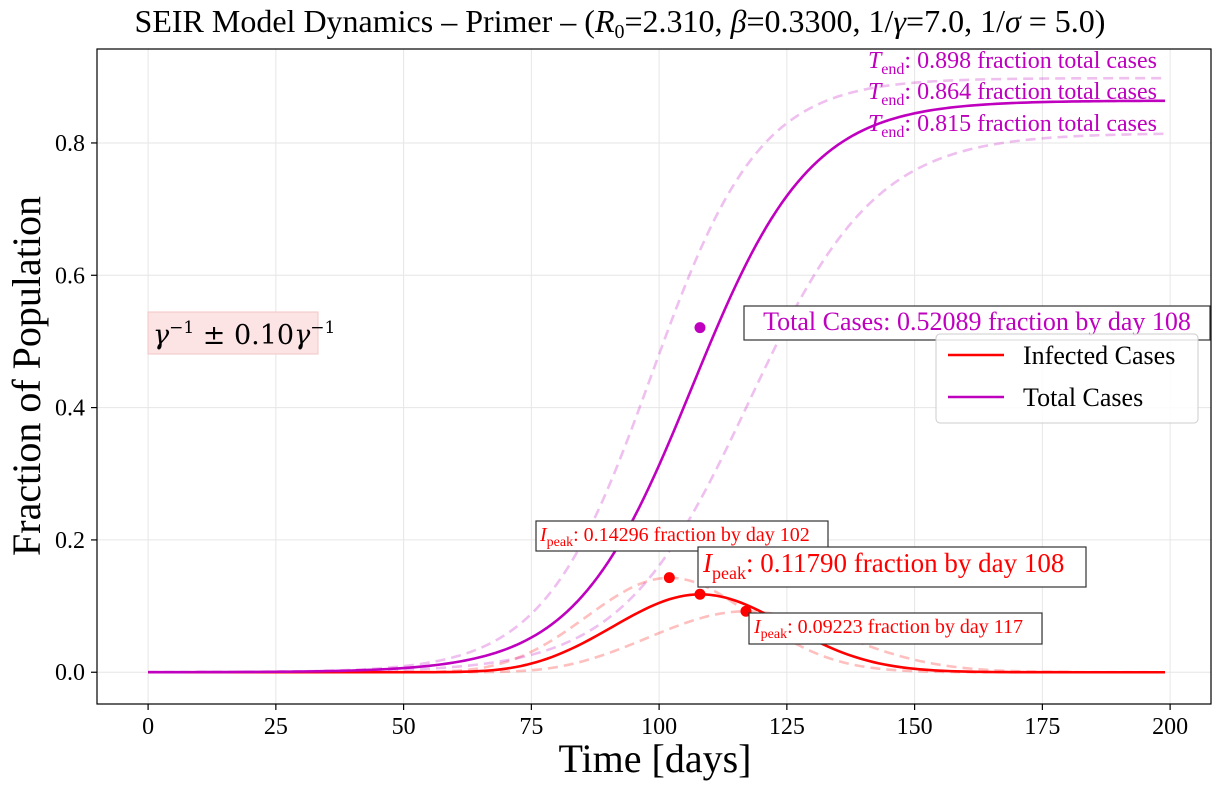 The width and height of the screenshot is (1221, 790). I want to click on y-axis-label: Fraction of Population, so click(26, 376).